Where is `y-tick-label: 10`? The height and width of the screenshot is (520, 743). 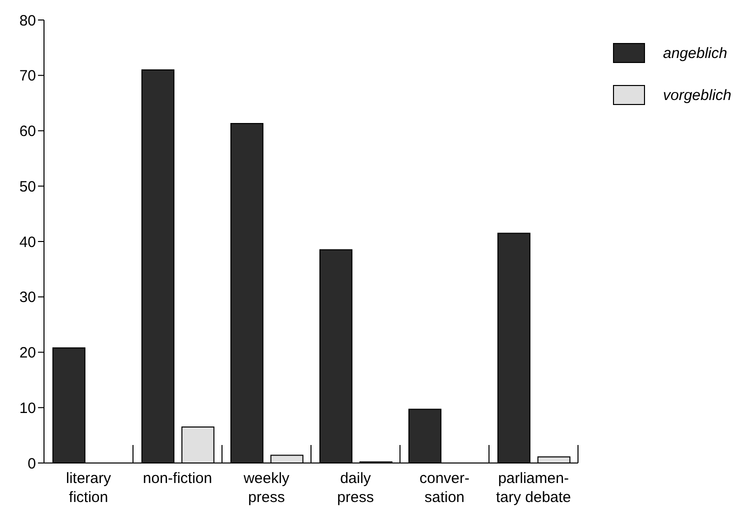 y-tick-label: 10 is located at coordinates (27, 408).